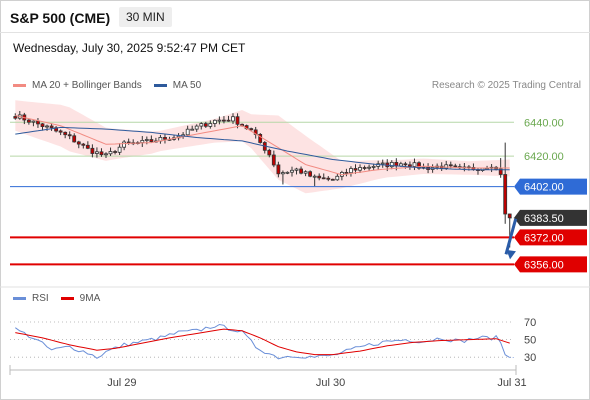 This screenshot has width=590, height=400. I want to click on header-divider, so click(295, 32).